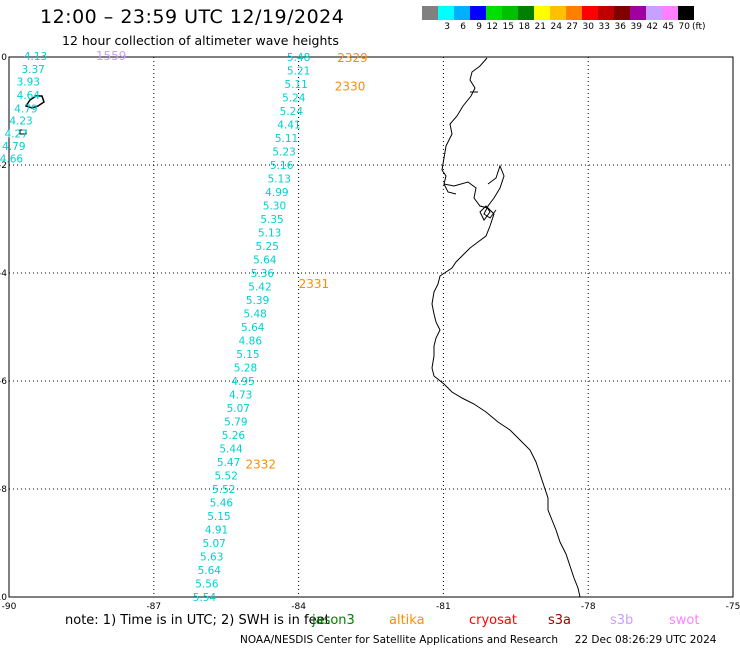 Image resolution: width=740 pixels, height=650 pixels. What do you see at coordinates (699, 27) in the screenshot?
I see `color-scale-unit: (ft)` at bounding box center [699, 27].